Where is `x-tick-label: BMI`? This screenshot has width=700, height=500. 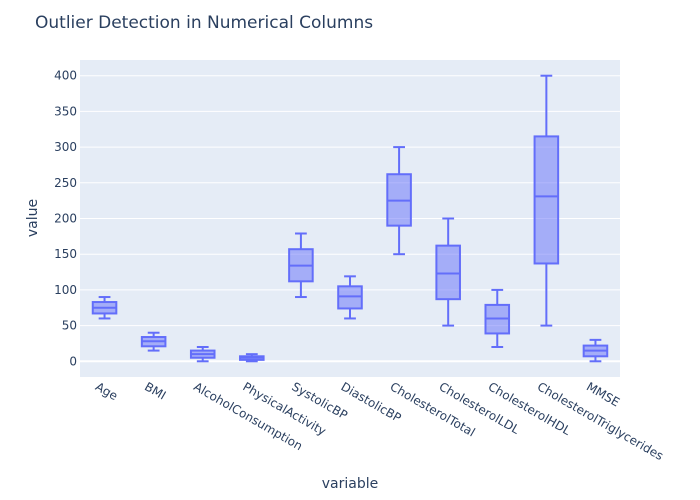
x-tick-label: BMI is located at coordinates (155, 390).